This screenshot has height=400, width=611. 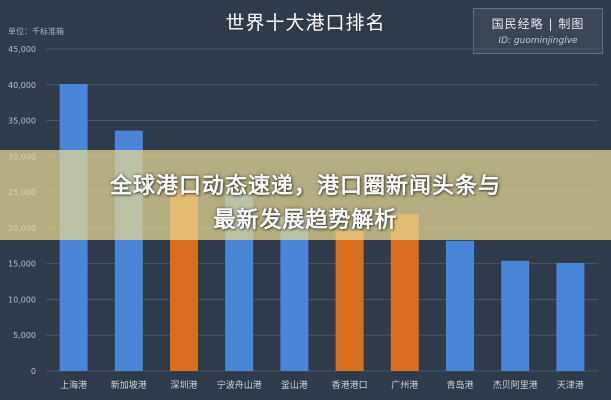 I want to click on y-tick-label: 35,000, so click(x=22, y=121).